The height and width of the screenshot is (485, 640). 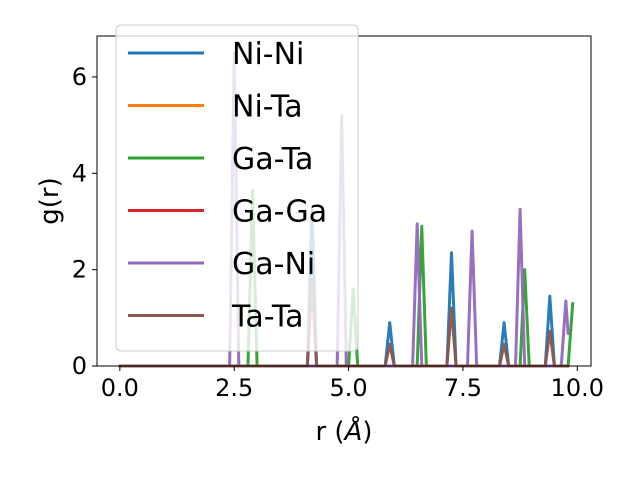 I want to click on x-axis-label-unit: Å, so click(x=353, y=431).